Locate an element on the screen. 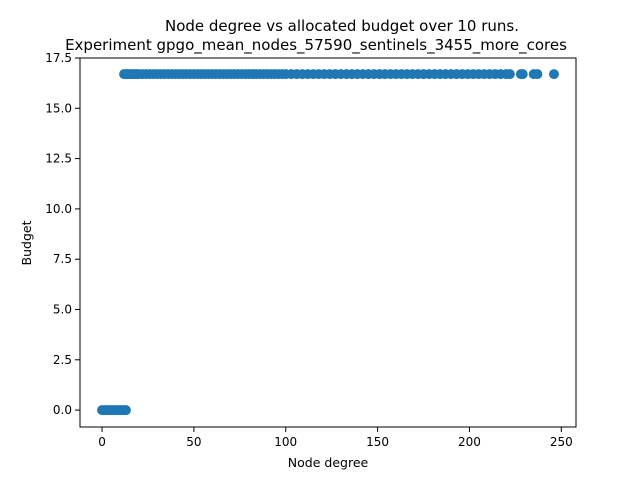 This screenshot has width=640, height=480. y-tick-label: 12.5 is located at coordinates (58, 159).